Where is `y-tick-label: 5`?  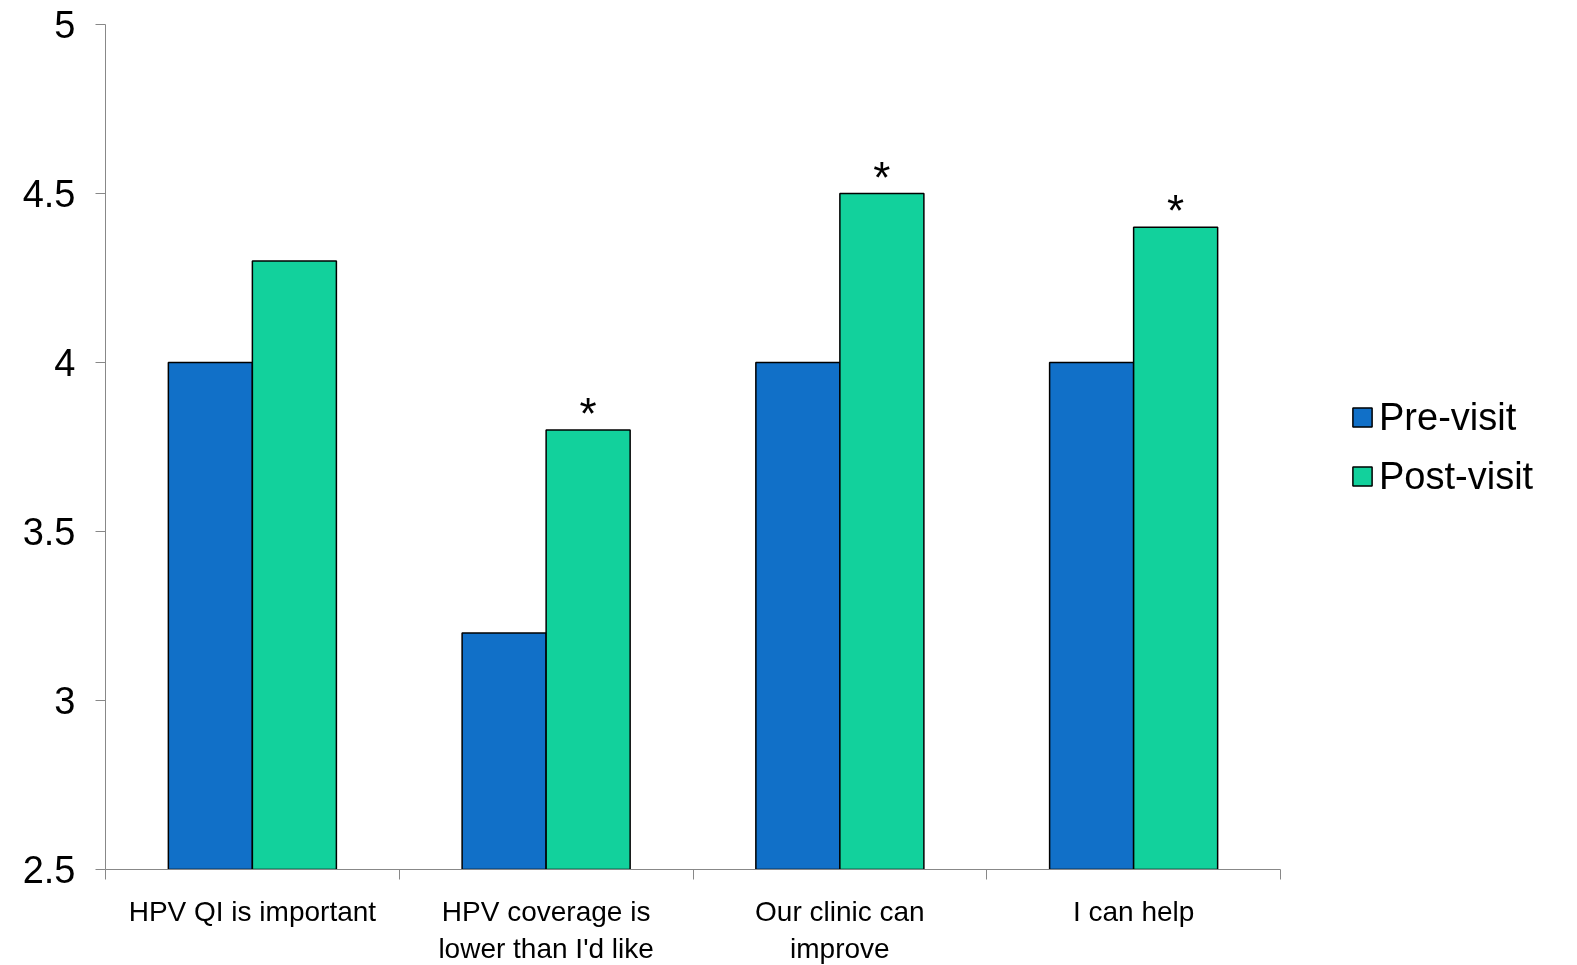
y-tick-label: 5 is located at coordinates (65, 25).